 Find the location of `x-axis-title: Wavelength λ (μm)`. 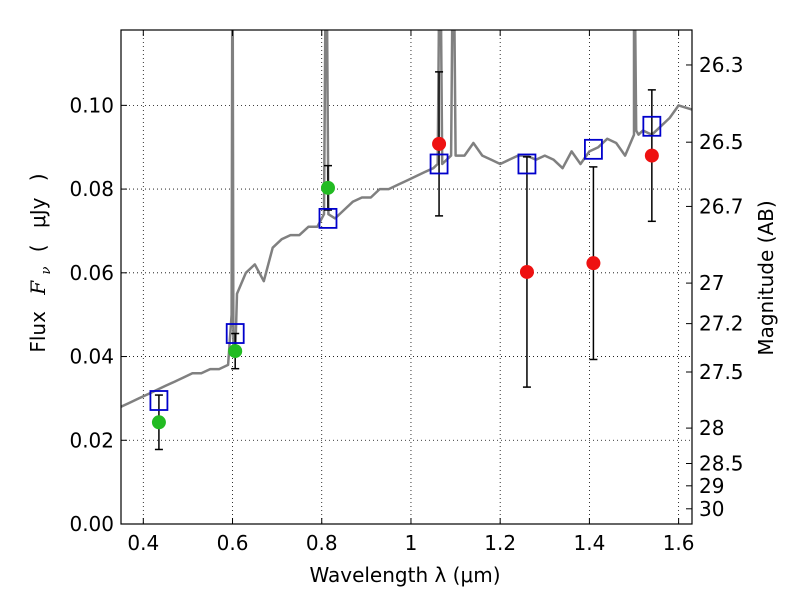

x-axis-title: Wavelength λ (μm) is located at coordinates (404, 575).